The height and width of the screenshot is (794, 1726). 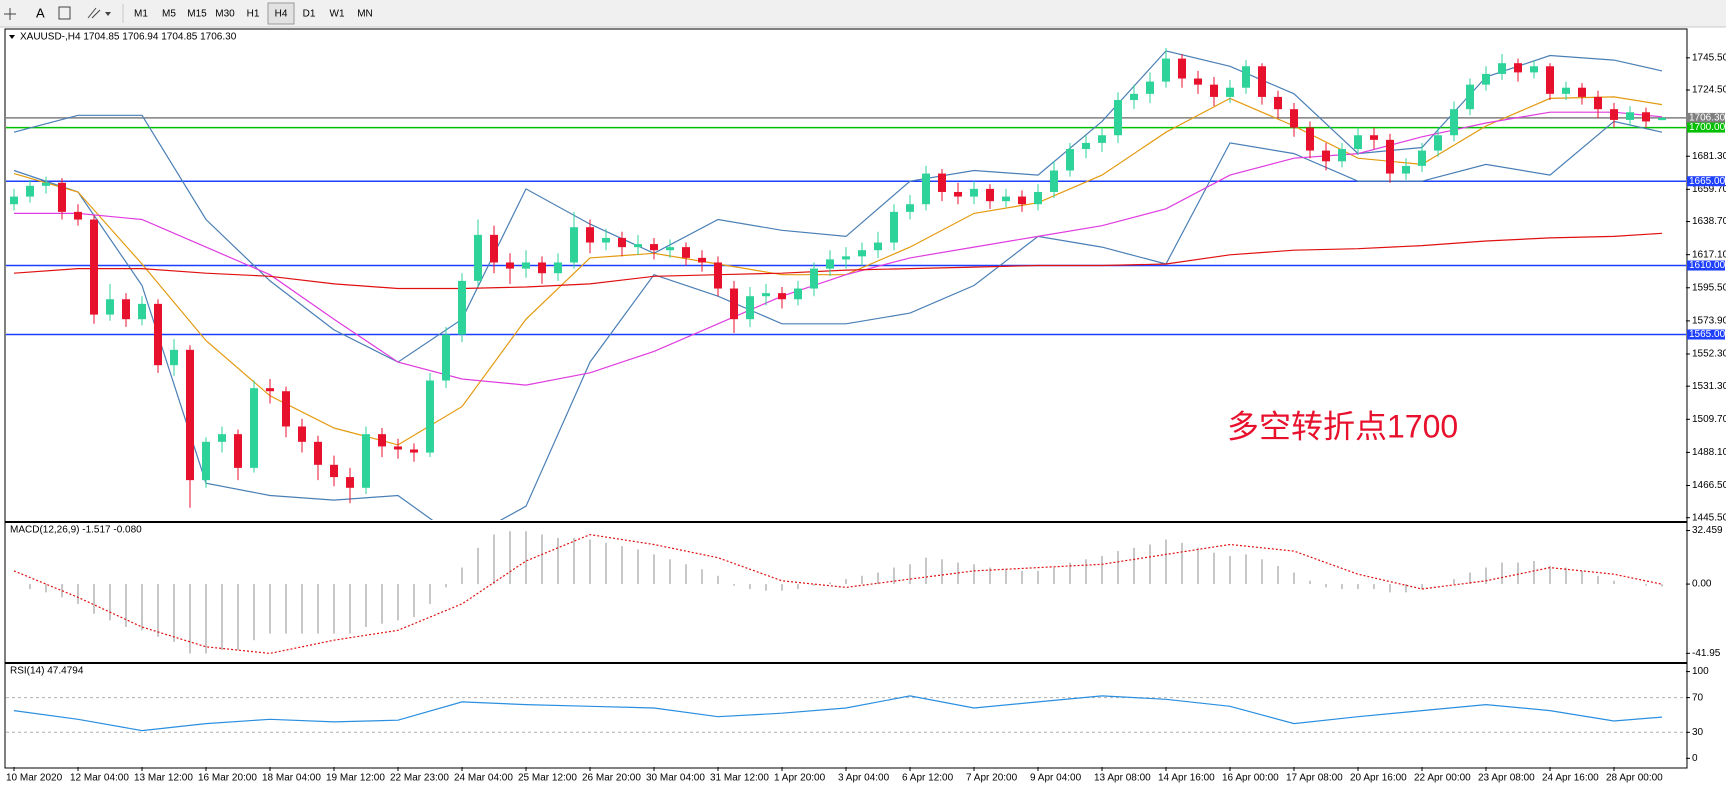 I want to click on x-tick-label: 13 Apr 08:00, so click(x=1122, y=778).